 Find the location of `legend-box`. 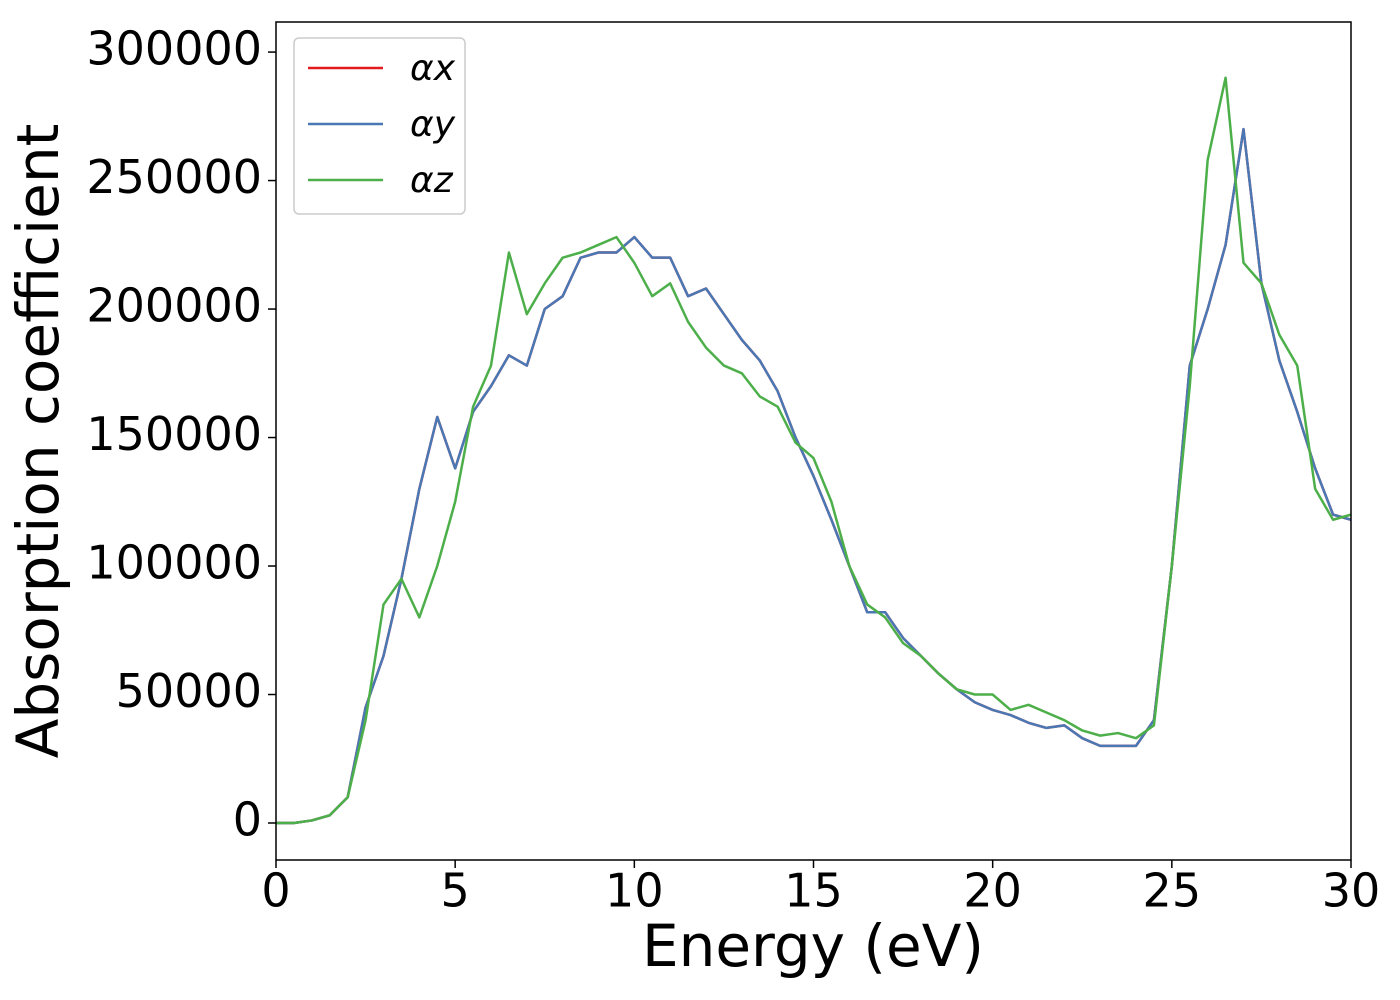

legend-box is located at coordinates (379, 126).